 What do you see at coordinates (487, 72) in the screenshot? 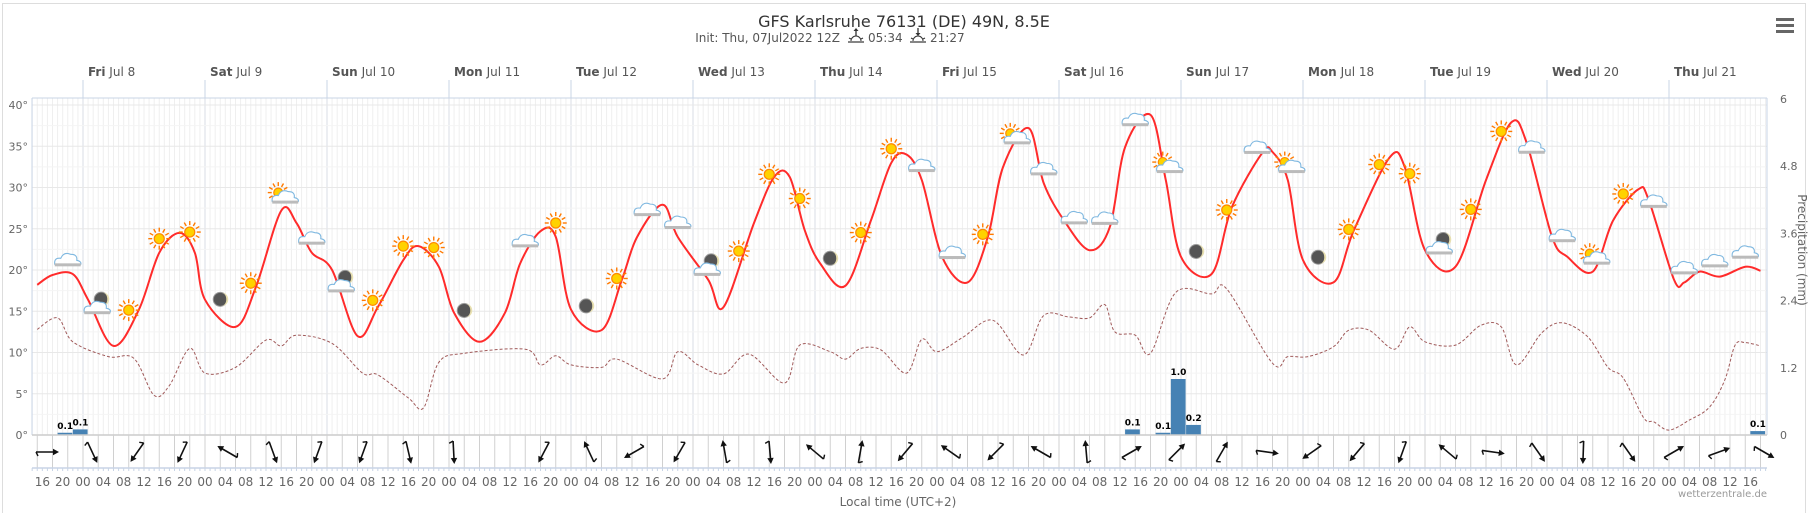
I see `day-label: Mon Jul 11` at bounding box center [487, 72].